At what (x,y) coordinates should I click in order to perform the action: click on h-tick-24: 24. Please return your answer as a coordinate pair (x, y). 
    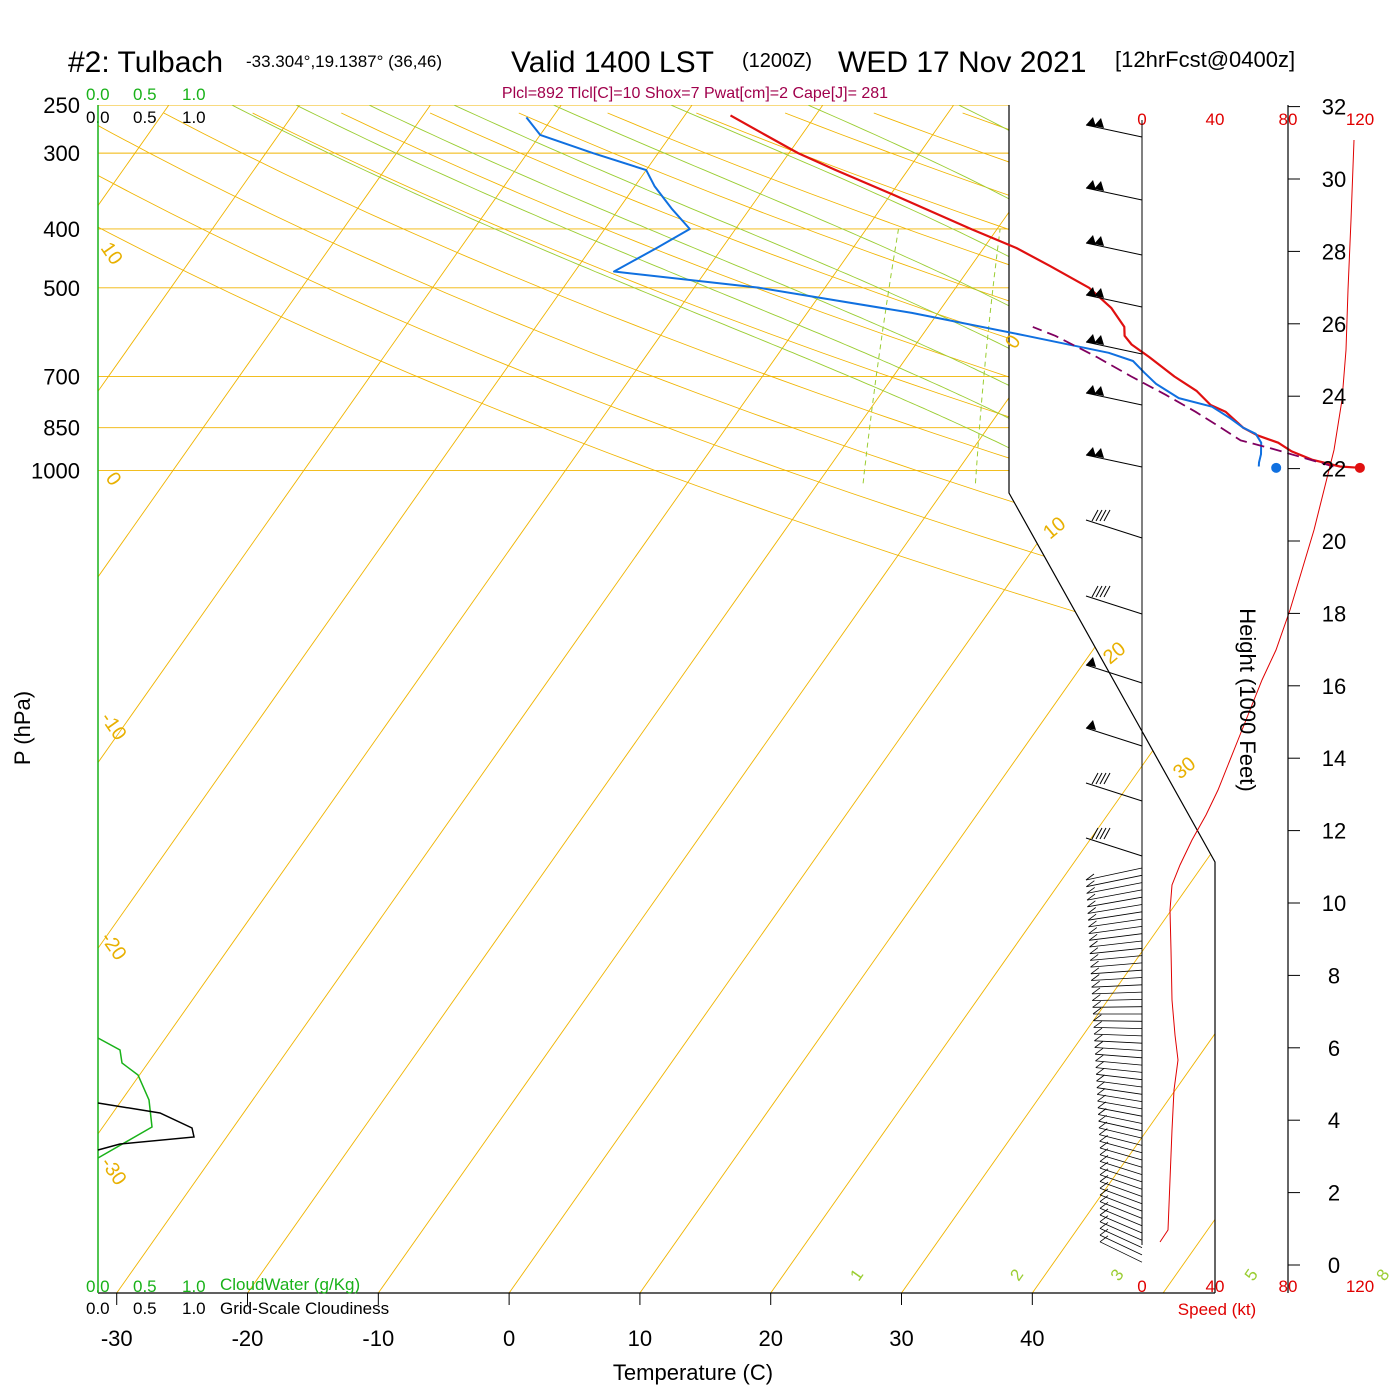
    Looking at the image, I should click on (1334, 396).